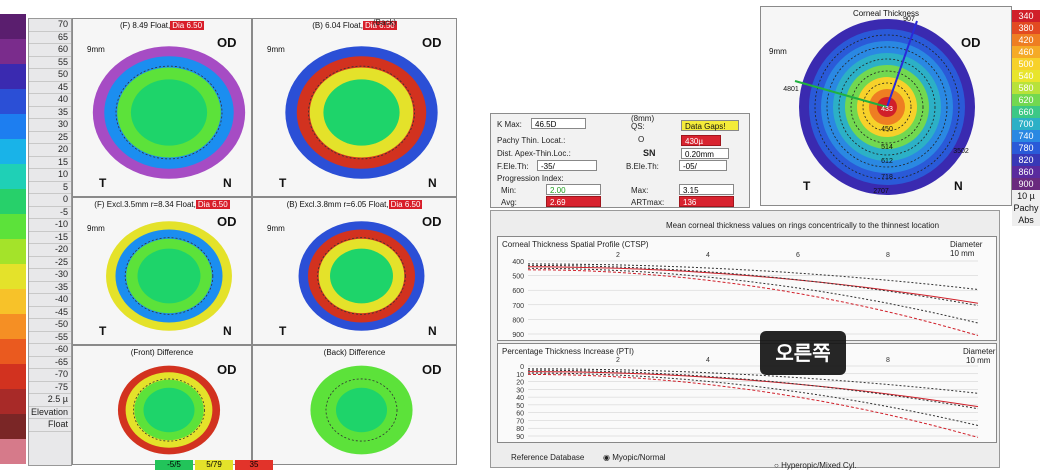  I want to click on hyperopic-radio: ○ Hyperopic/Mixed Cyl., so click(815, 465).